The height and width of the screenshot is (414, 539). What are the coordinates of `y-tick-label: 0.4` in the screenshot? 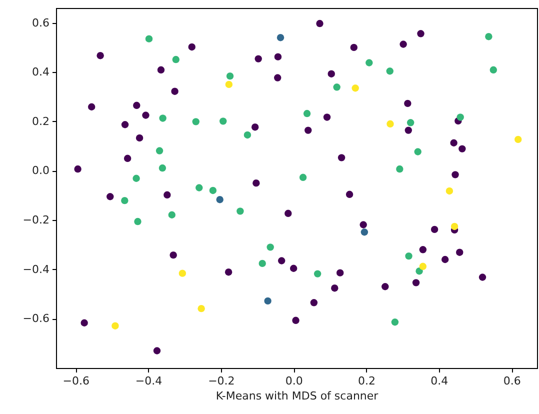 It's located at (41, 72).